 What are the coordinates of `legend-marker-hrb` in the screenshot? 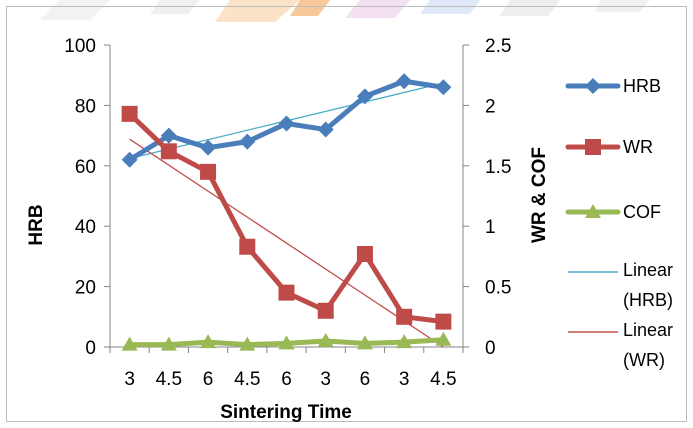 It's located at (593, 86).